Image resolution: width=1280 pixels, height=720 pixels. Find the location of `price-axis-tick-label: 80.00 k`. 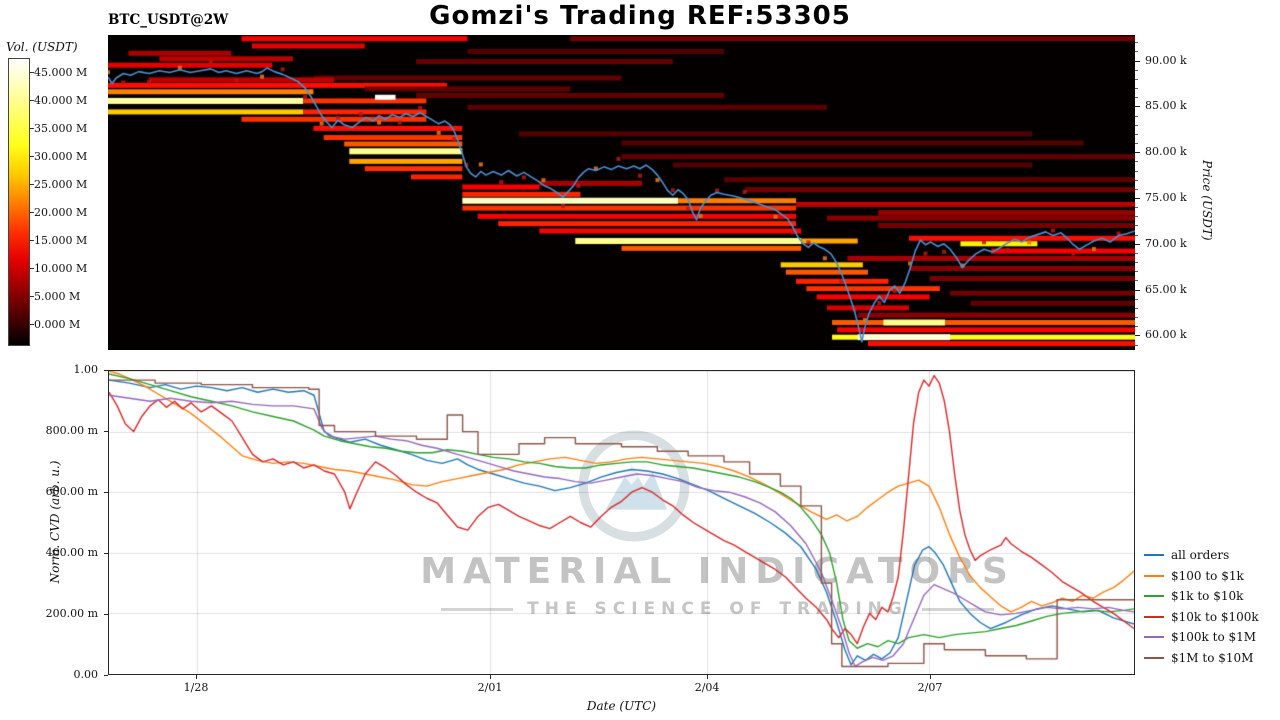

price-axis-tick-label: 80.00 k is located at coordinates (1166, 152).